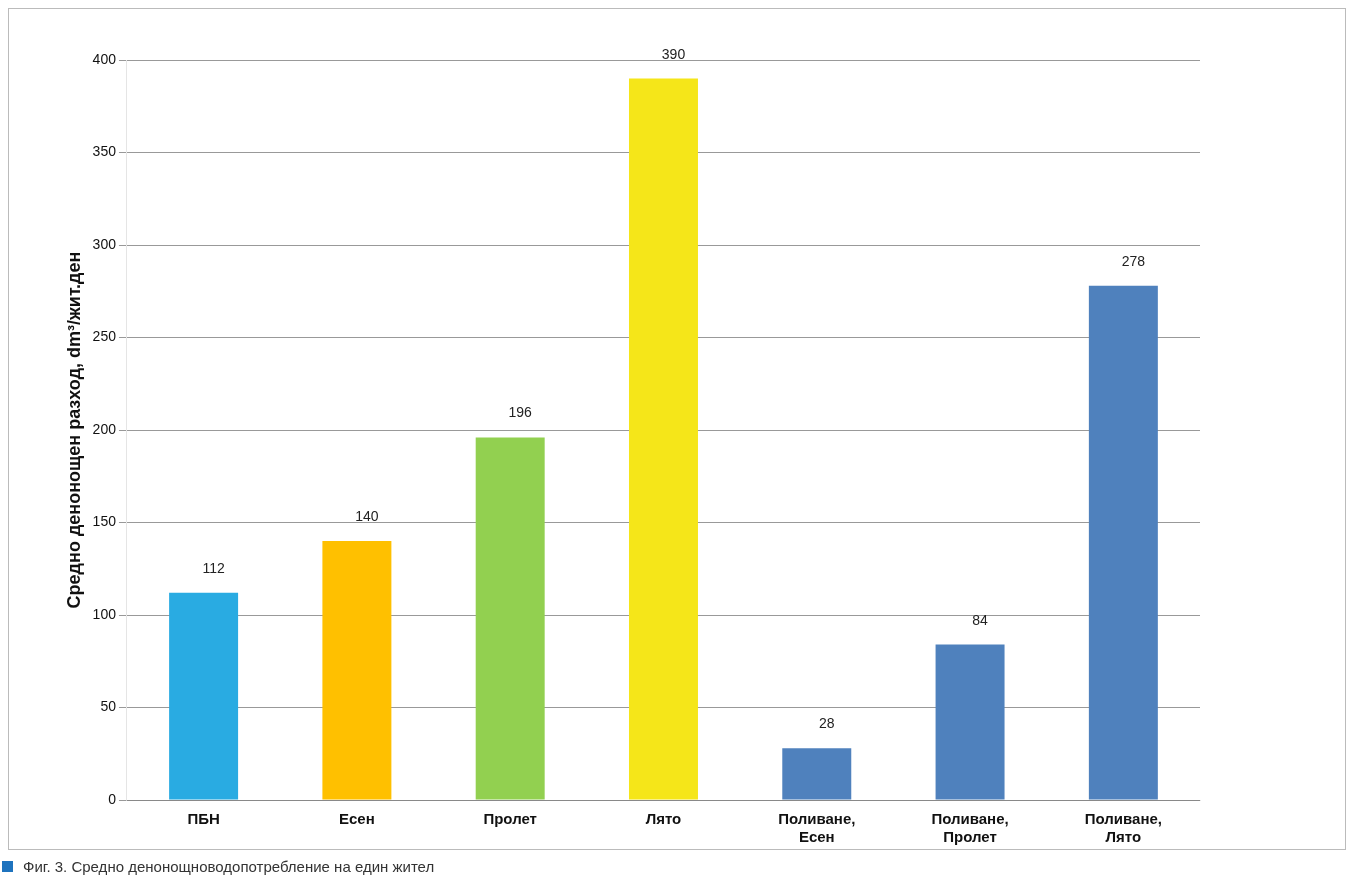 The width and height of the screenshot is (1352, 890). What do you see at coordinates (104, 613) in the screenshot?
I see `y-tick-label: 100` at bounding box center [104, 613].